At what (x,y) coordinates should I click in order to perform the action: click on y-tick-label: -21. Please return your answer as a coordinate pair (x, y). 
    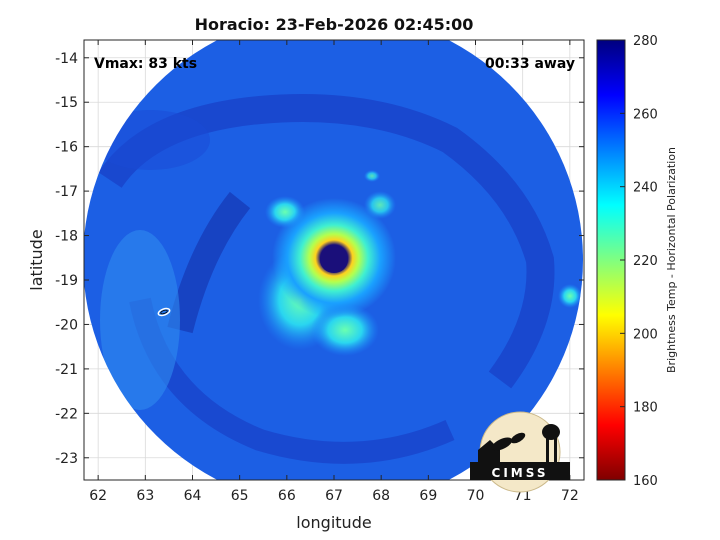
    Looking at the image, I should click on (66, 370).